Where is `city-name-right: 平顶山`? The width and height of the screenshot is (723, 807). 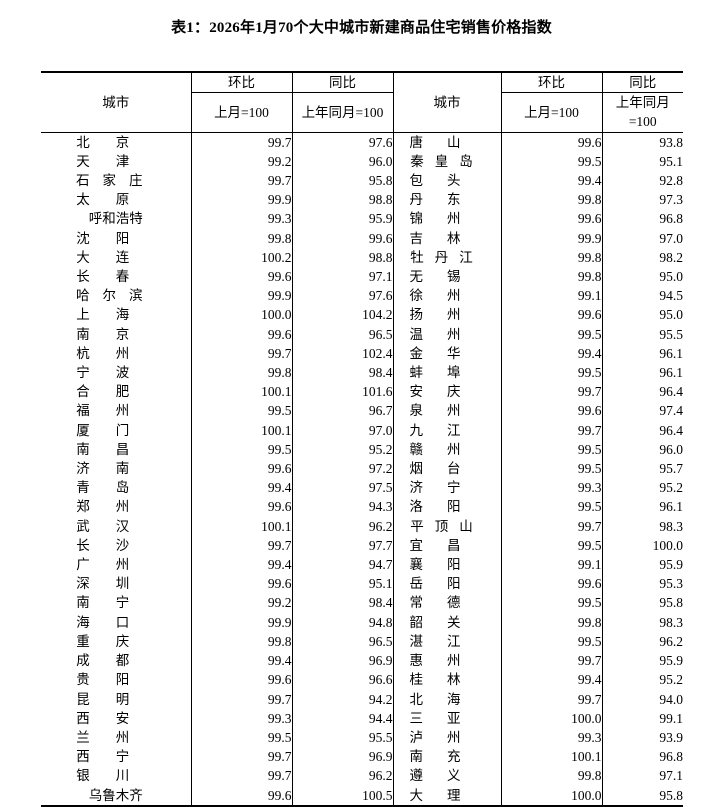 city-name-right: 平顶山 is located at coordinates (446, 526).